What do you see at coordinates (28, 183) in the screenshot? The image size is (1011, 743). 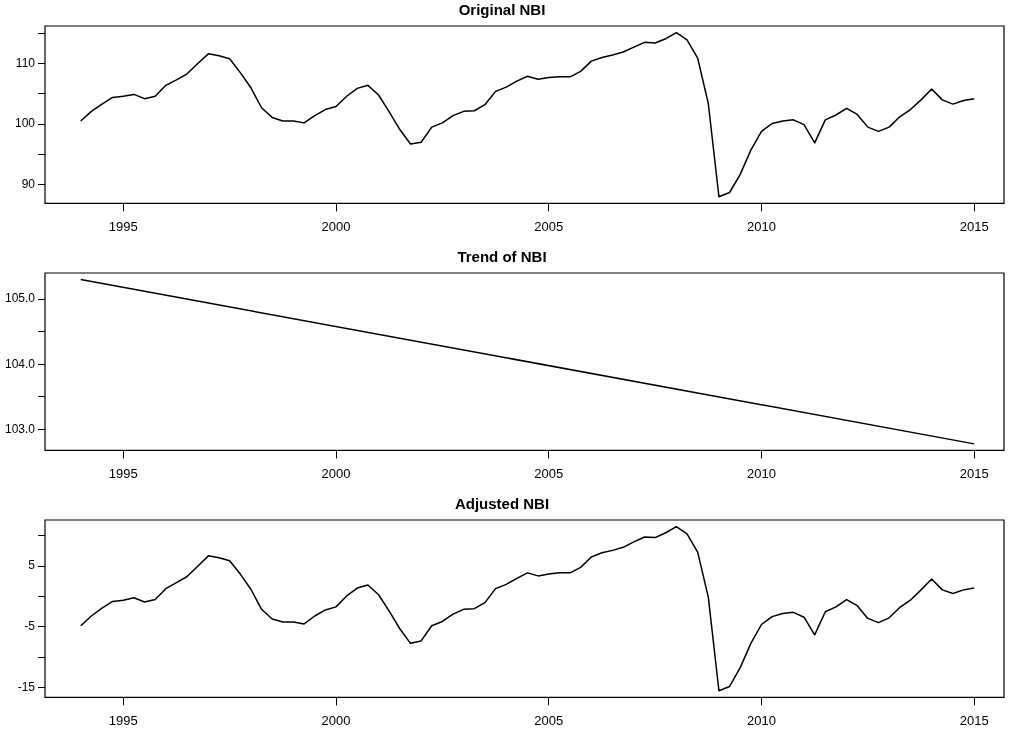 I see `y-tick-label: 90` at bounding box center [28, 183].